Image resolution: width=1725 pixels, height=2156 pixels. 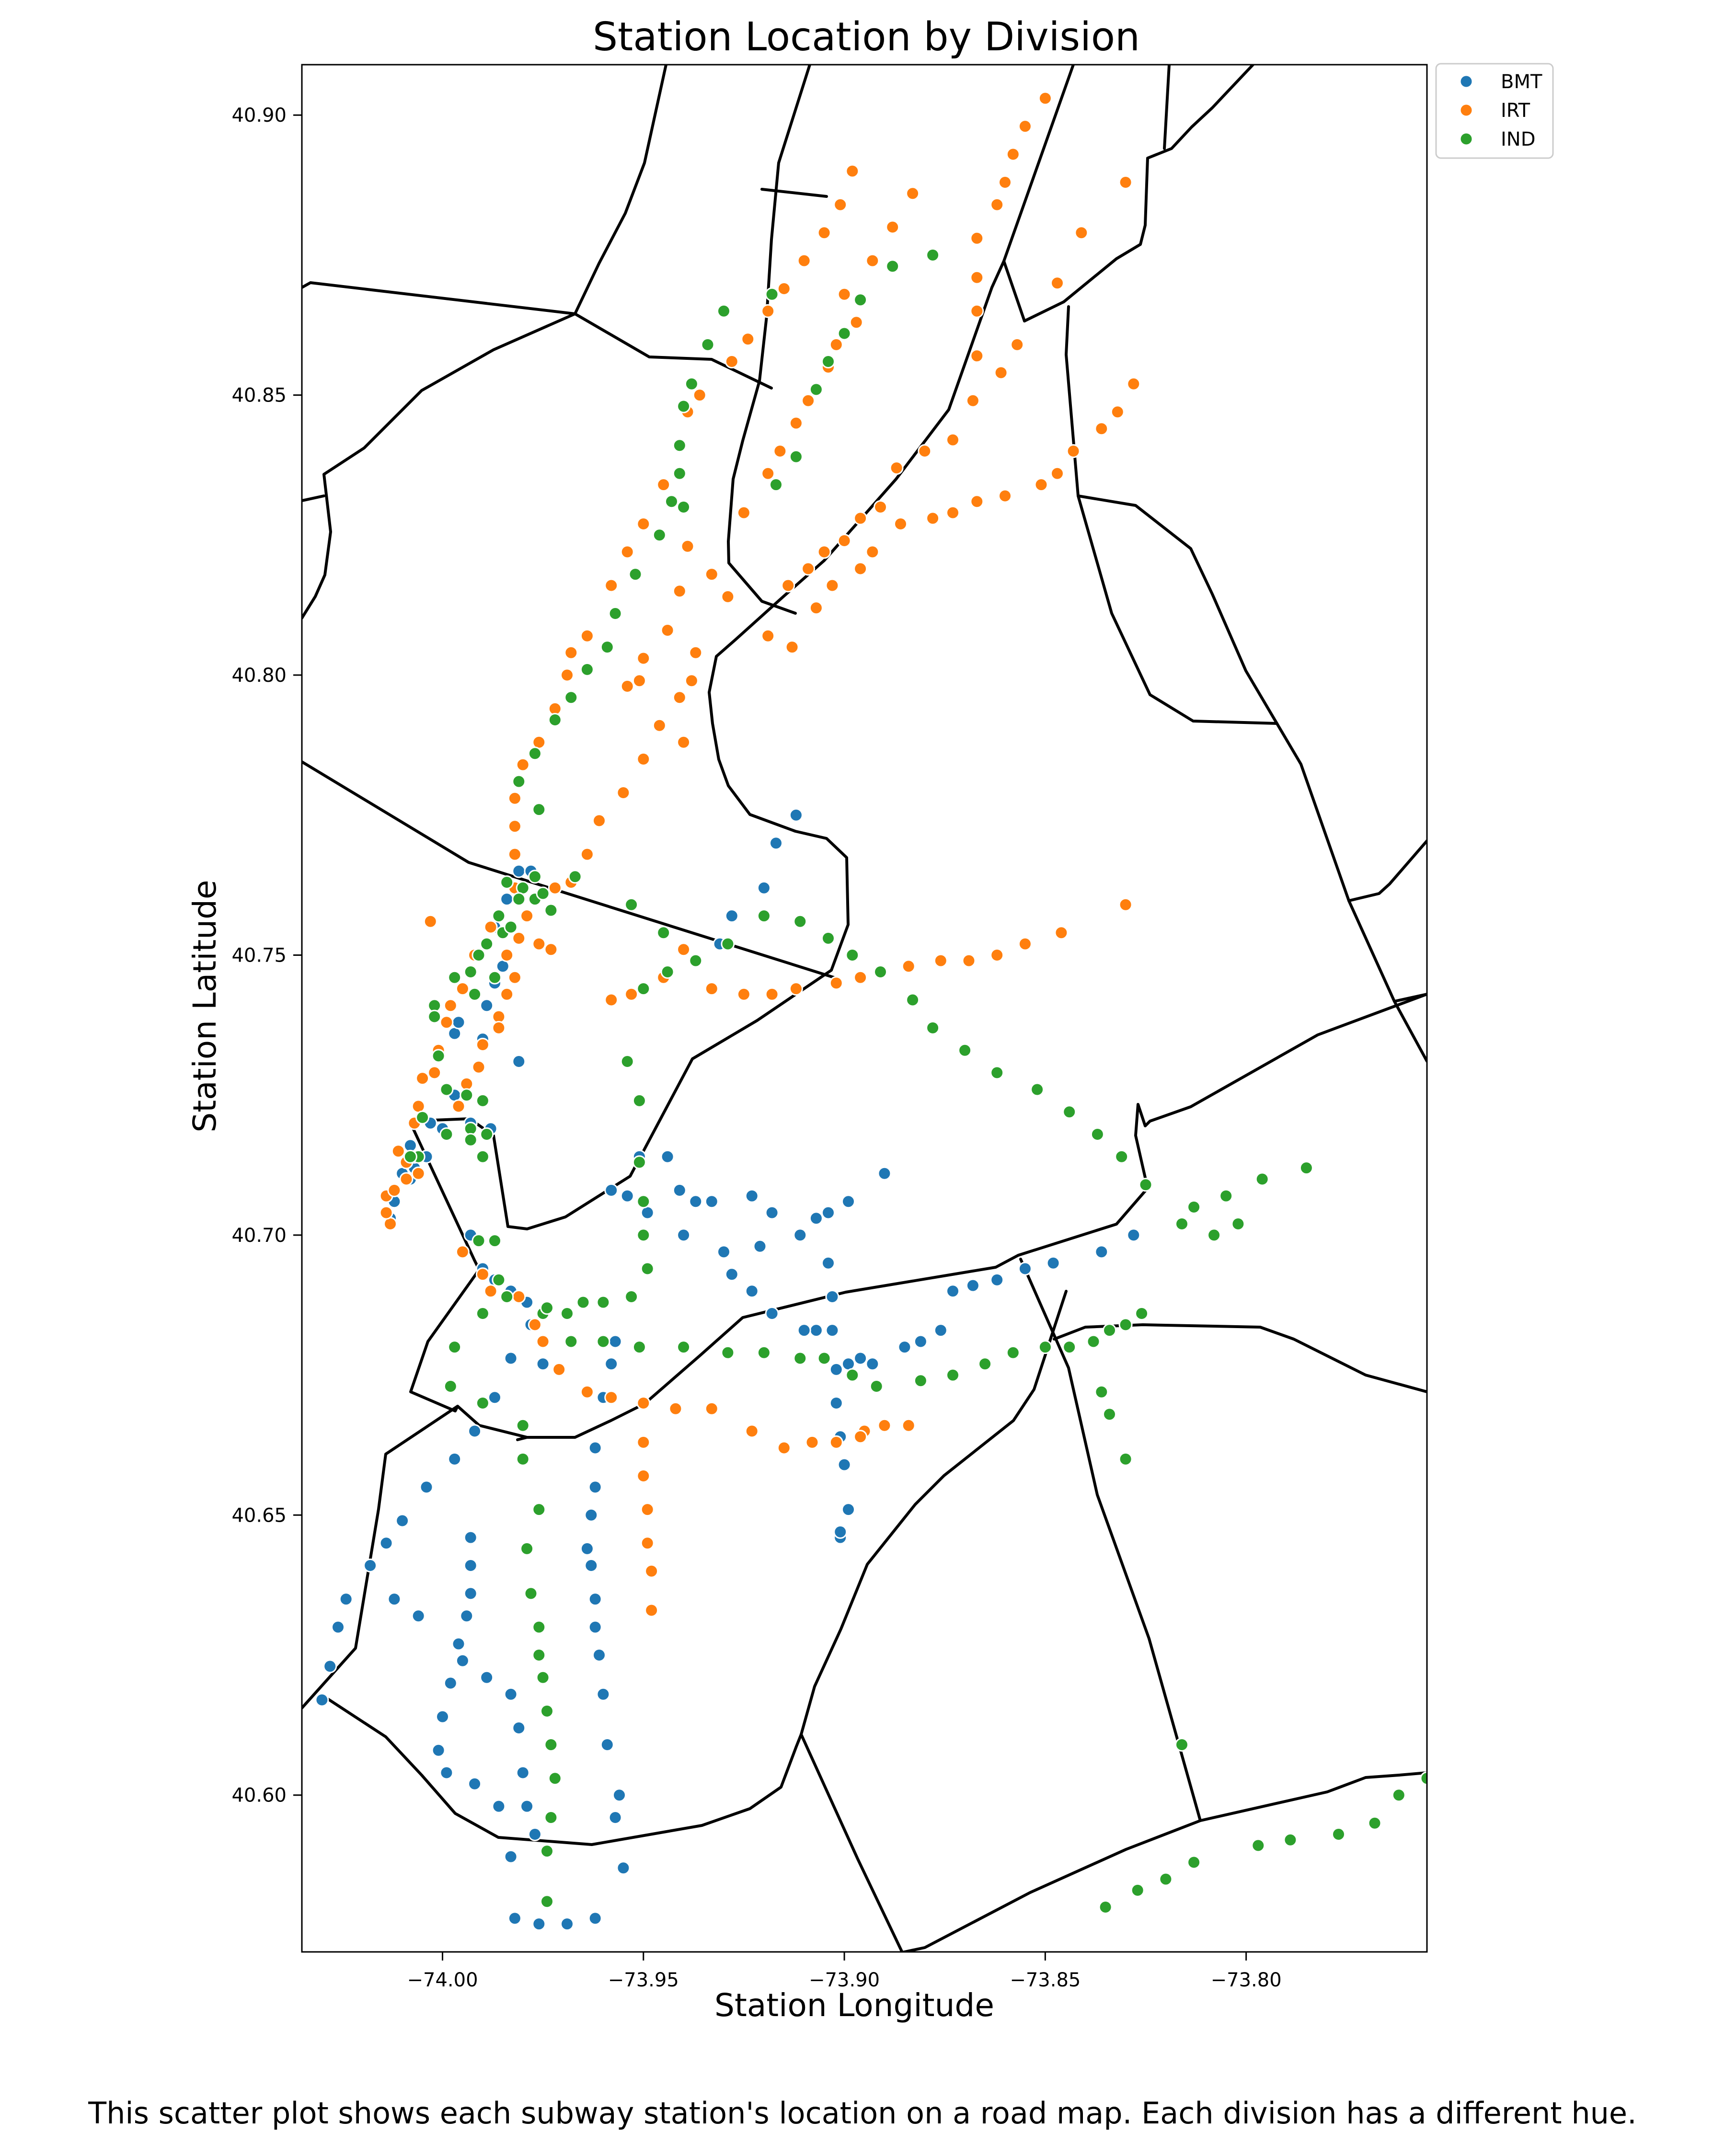 I want to click on legend-label-bmt: BMT, so click(x=1521, y=82).